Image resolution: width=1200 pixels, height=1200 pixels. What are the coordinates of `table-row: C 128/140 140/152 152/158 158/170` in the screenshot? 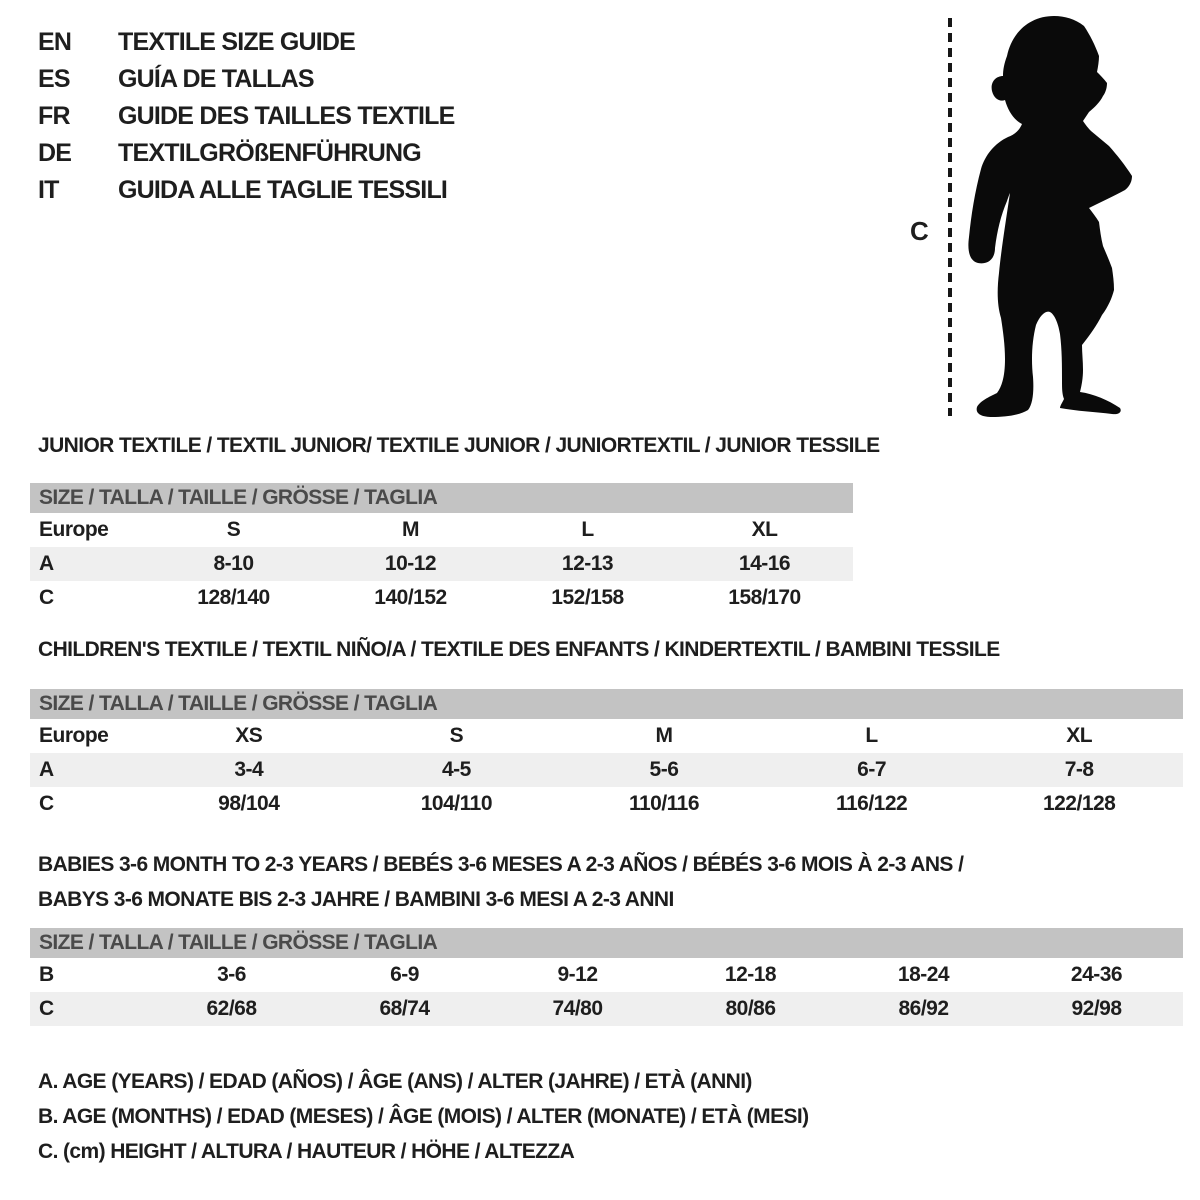 It's located at (441, 598).